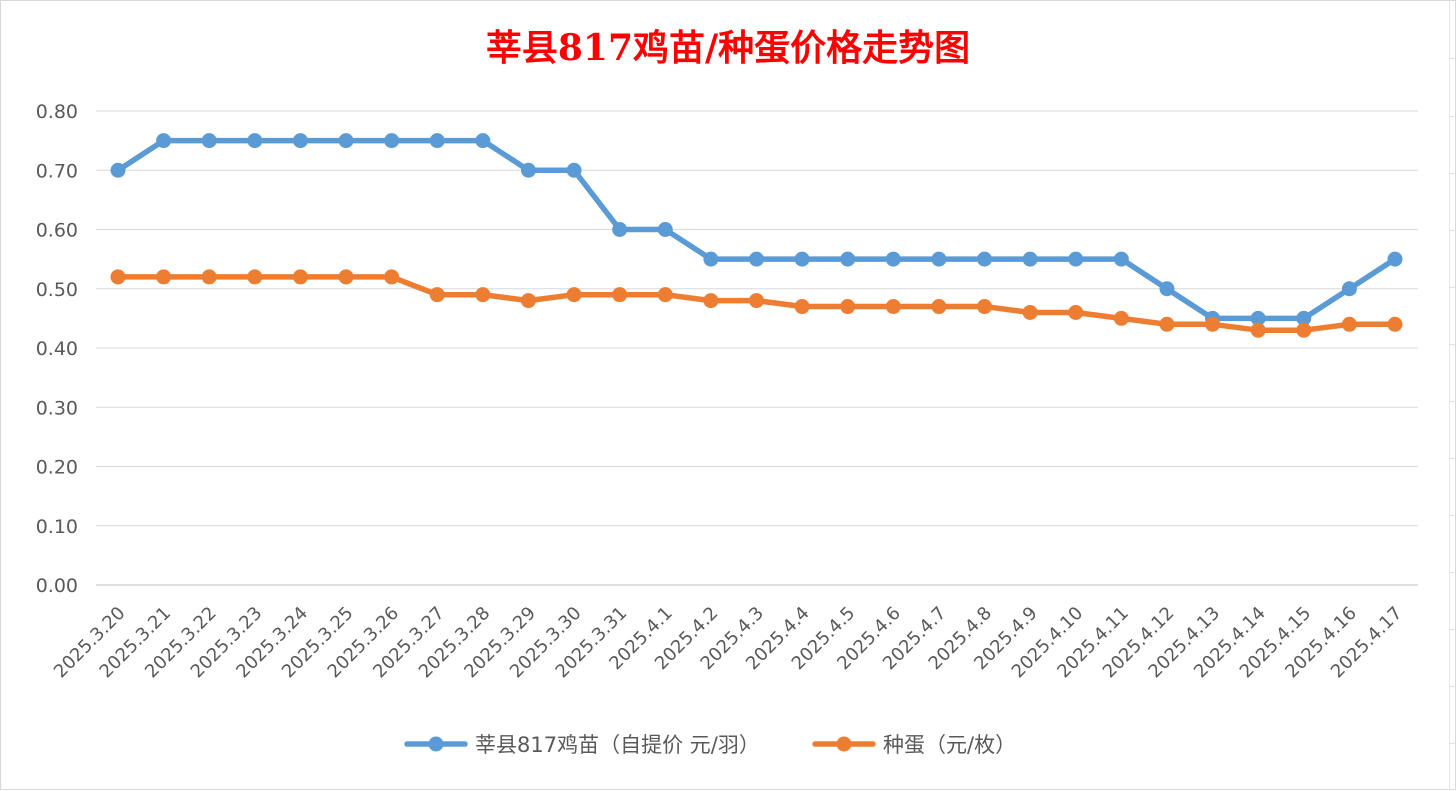 The image size is (1456, 791). What do you see at coordinates (57, 408) in the screenshot?
I see `y-tick-label: 0.30` at bounding box center [57, 408].